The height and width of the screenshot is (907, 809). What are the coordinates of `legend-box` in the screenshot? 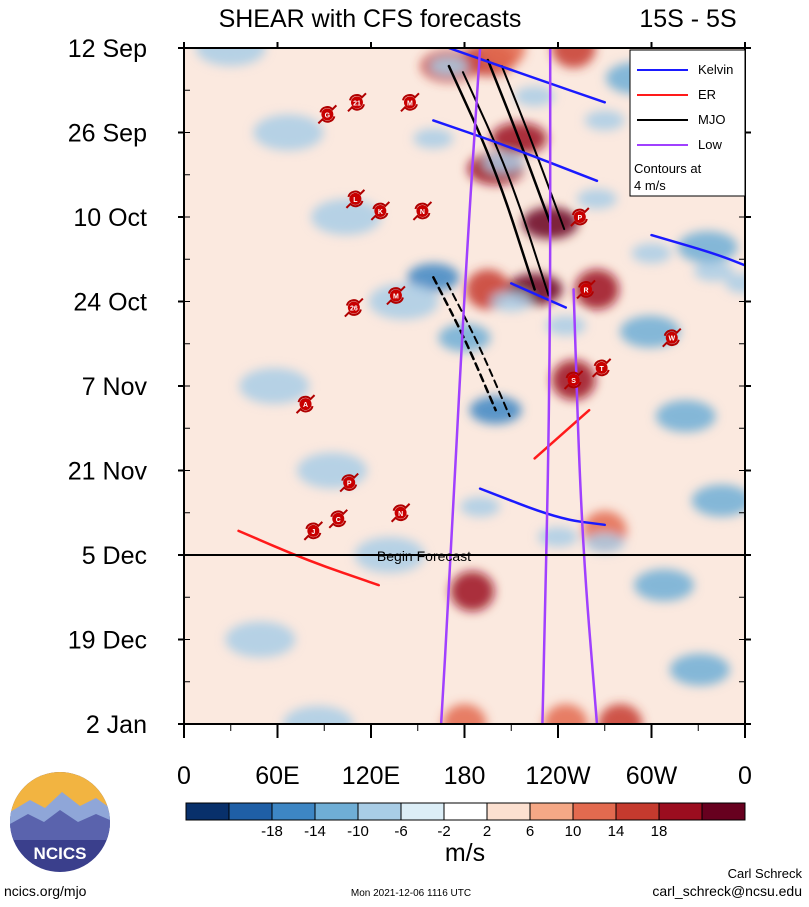 It's located at (687, 123).